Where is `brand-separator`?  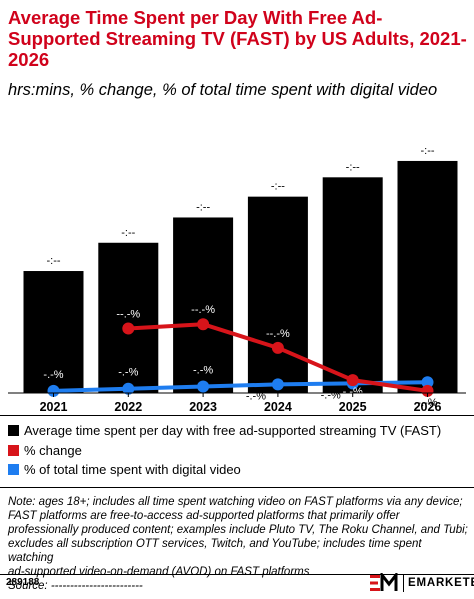
brand-separator is located at coordinates (403, 583).